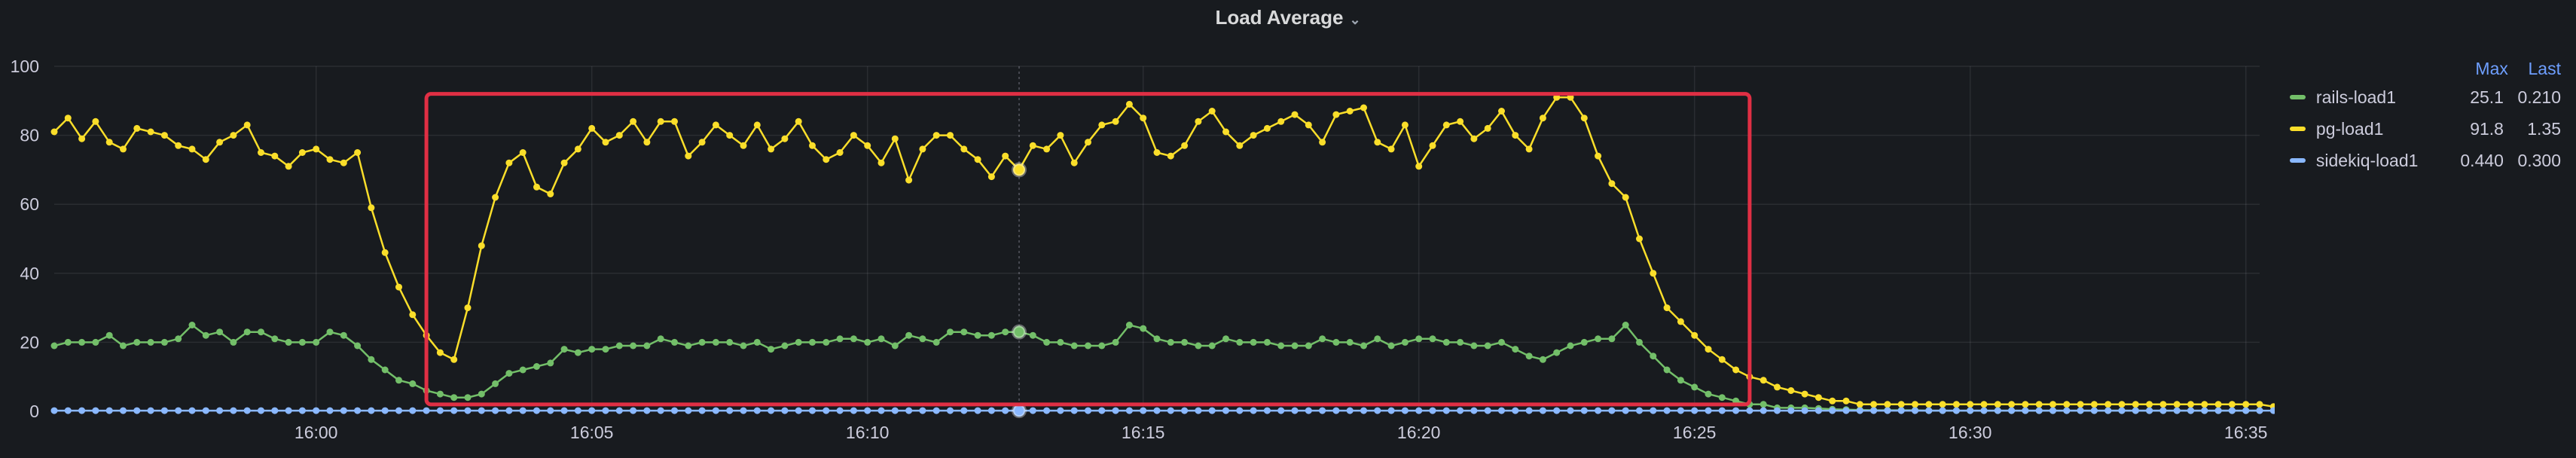 Image resolution: width=2576 pixels, height=458 pixels. I want to click on legend-header-last: Last, so click(2544, 68).